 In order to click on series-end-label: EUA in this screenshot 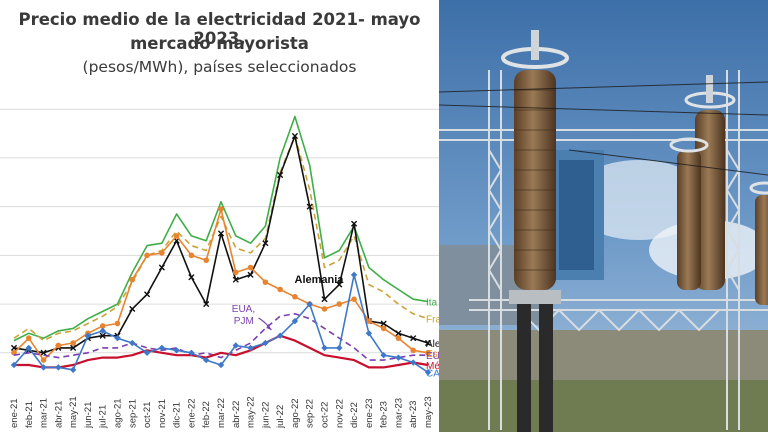, I will do `click(432, 356)`.